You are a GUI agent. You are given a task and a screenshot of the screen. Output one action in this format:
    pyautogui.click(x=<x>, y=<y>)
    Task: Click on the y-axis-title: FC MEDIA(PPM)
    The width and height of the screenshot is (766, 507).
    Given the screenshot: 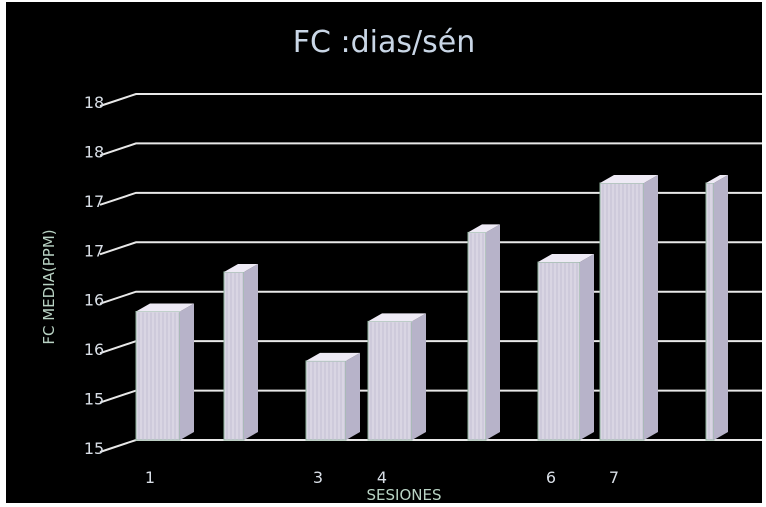 What is the action you would take?
    pyautogui.click(x=49, y=286)
    